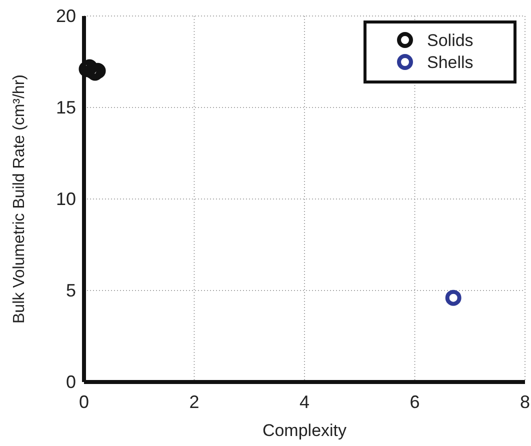 Image resolution: width=531 pixels, height=446 pixels. Describe the element at coordinates (305, 430) in the screenshot. I see `x-axis-title: Complexity` at that location.